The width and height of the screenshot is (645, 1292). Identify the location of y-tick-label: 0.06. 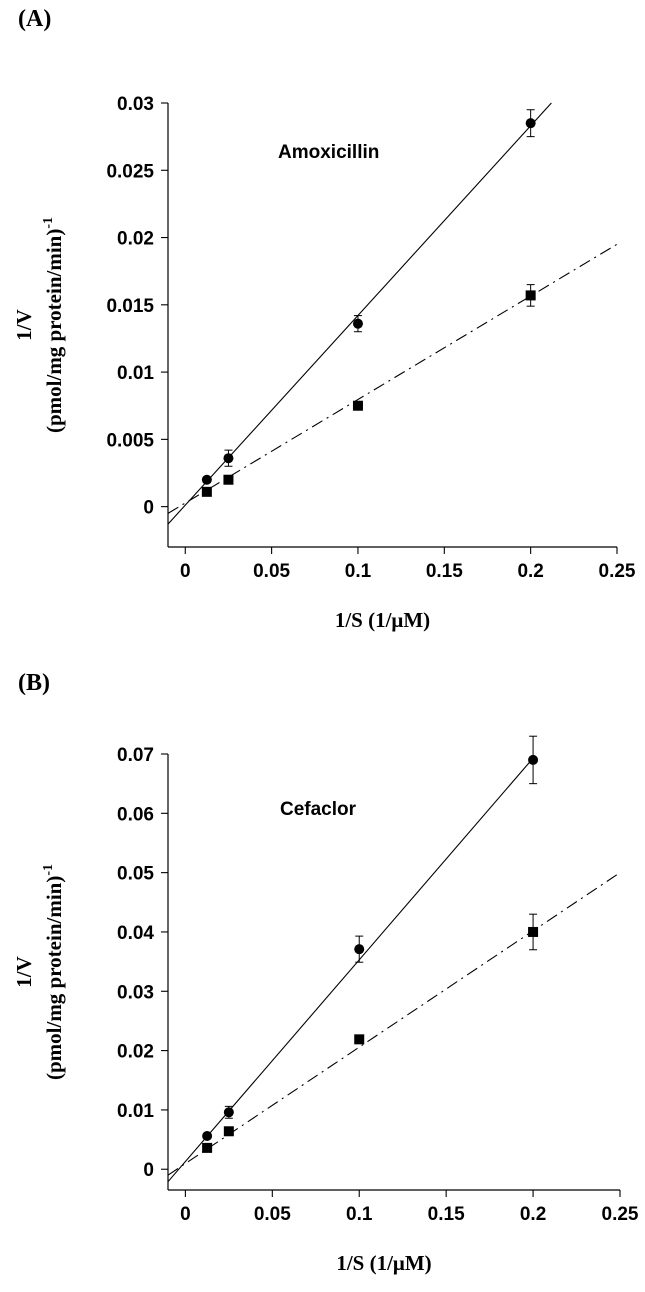
(135, 814).